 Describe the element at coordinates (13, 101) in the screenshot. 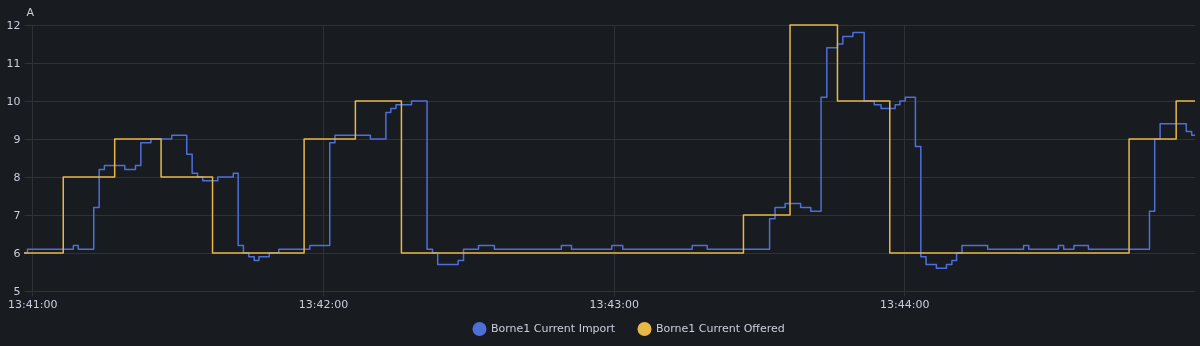

I see `y-tick-label: 10` at that location.